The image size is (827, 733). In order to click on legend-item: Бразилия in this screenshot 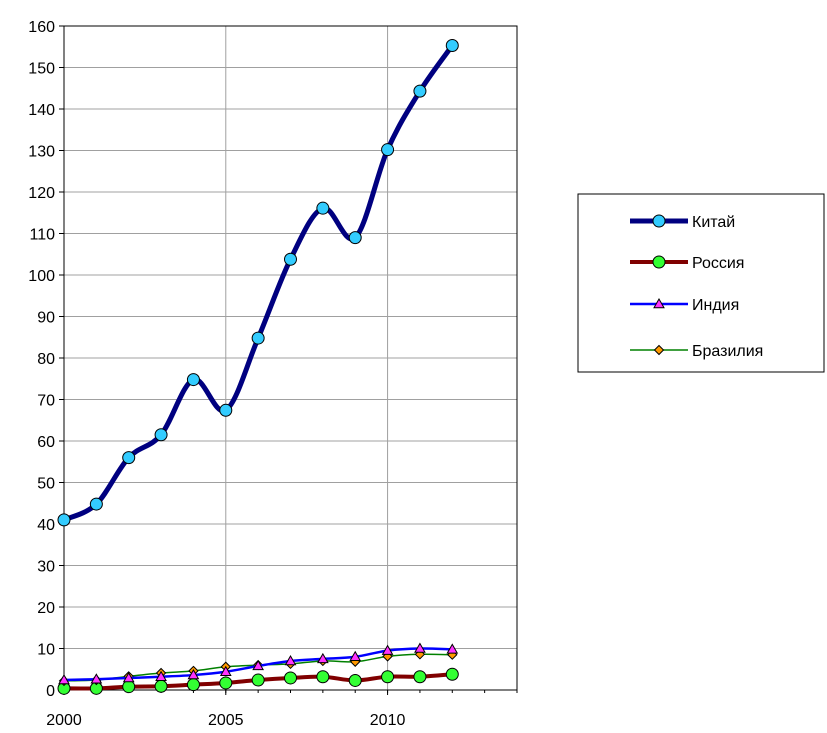, I will do `click(696, 351)`.